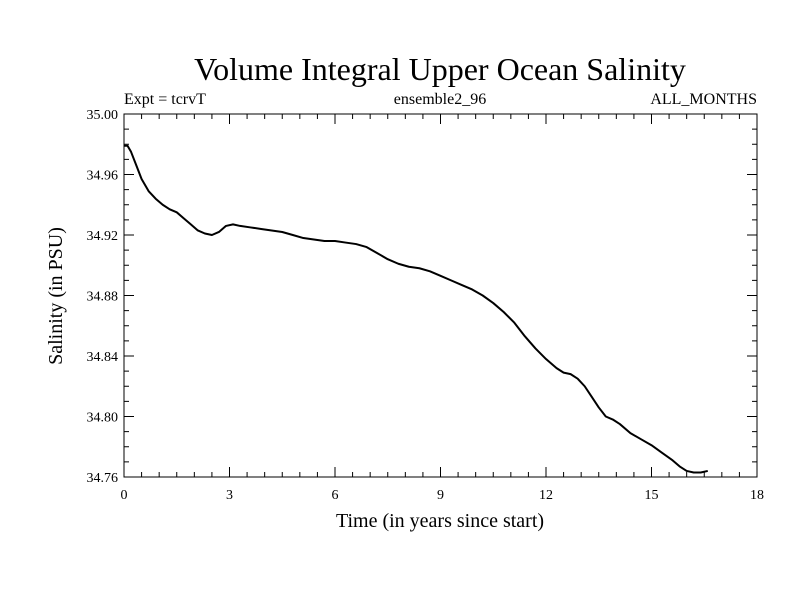  Describe the element at coordinates (103, 478) in the screenshot. I see `y-tick-label: 34.76` at that location.